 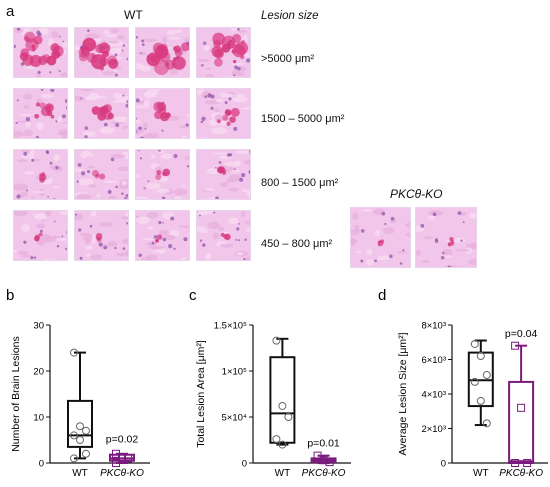 I want to click on y-axis-label: Total Lesion Area [μm²], so click(x=201, y=394).